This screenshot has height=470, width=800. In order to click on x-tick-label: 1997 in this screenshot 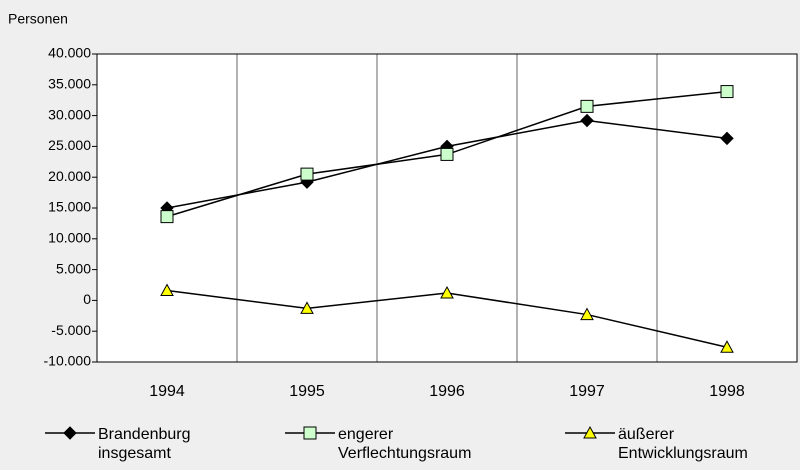, I will do `click(587, 391)`.